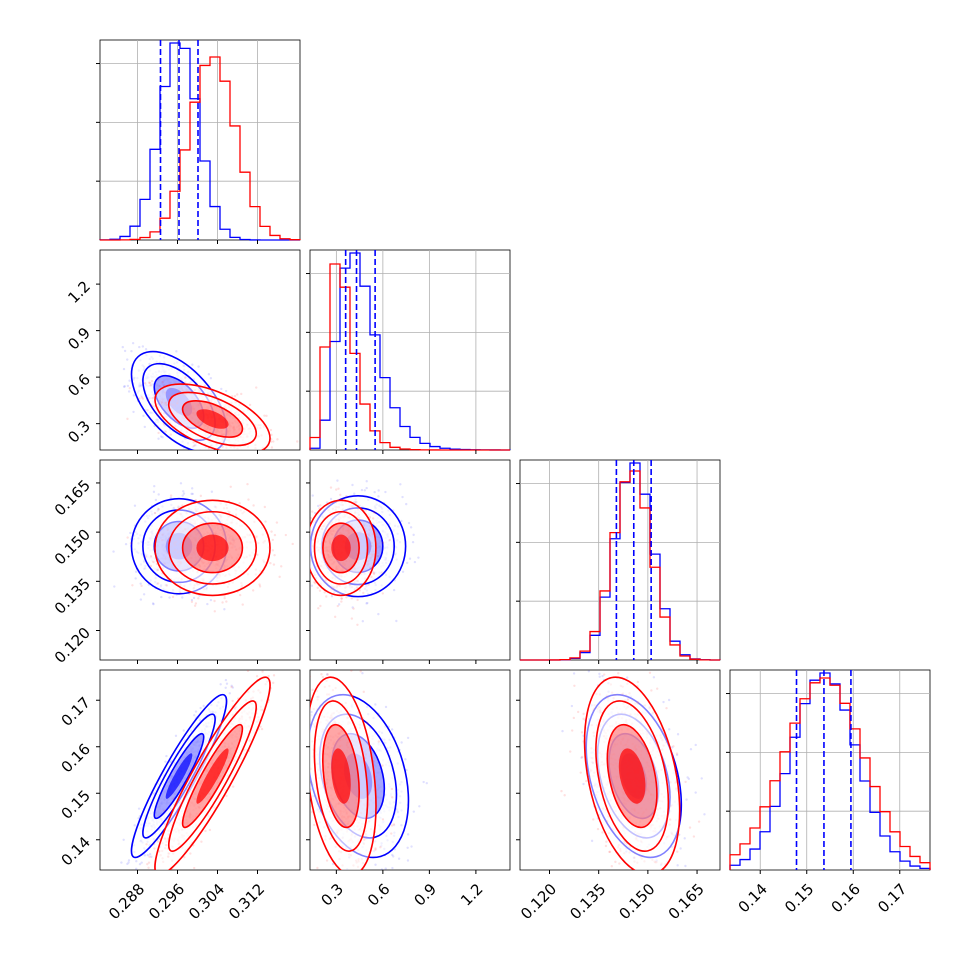  I want to click on panel-frame, so click(830, 770).